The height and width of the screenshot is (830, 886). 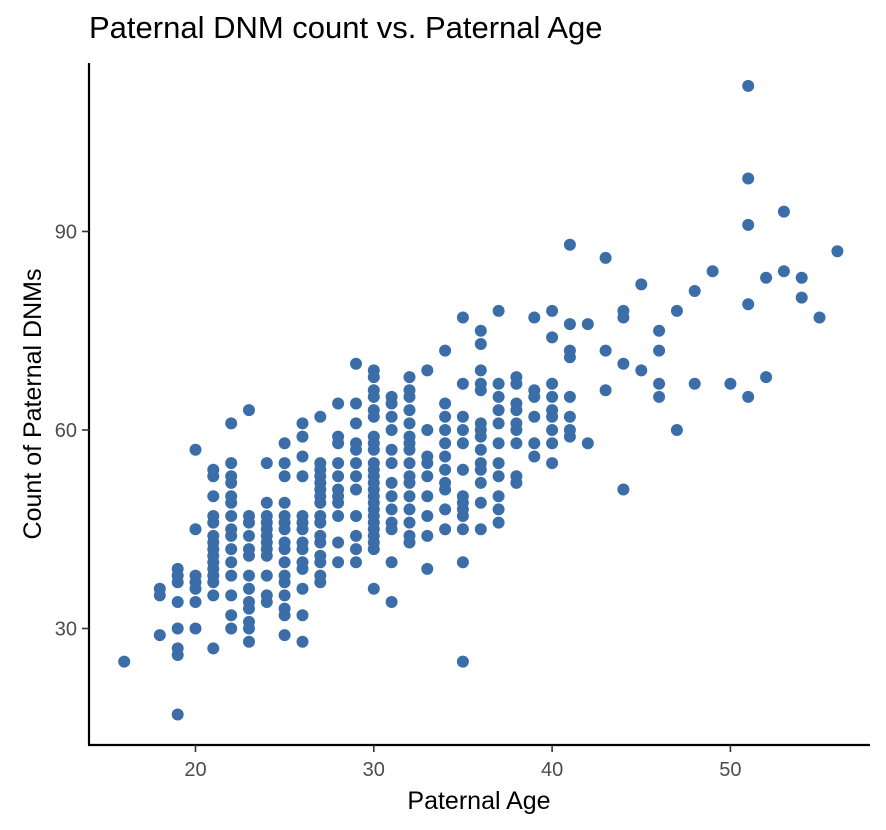 I want to click on y-tick-label: 30, so click(x=66, y=630).